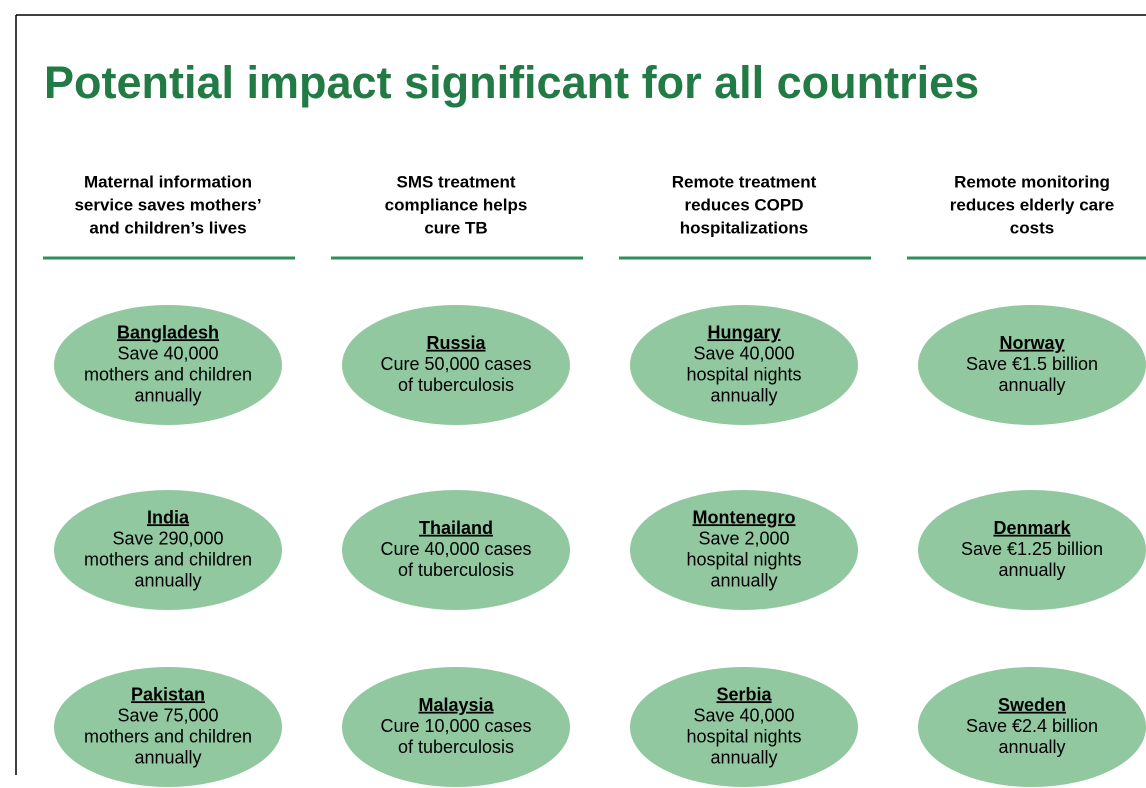  I want to click on impact-line: Save €2.4 billion, so click(1032, 726).